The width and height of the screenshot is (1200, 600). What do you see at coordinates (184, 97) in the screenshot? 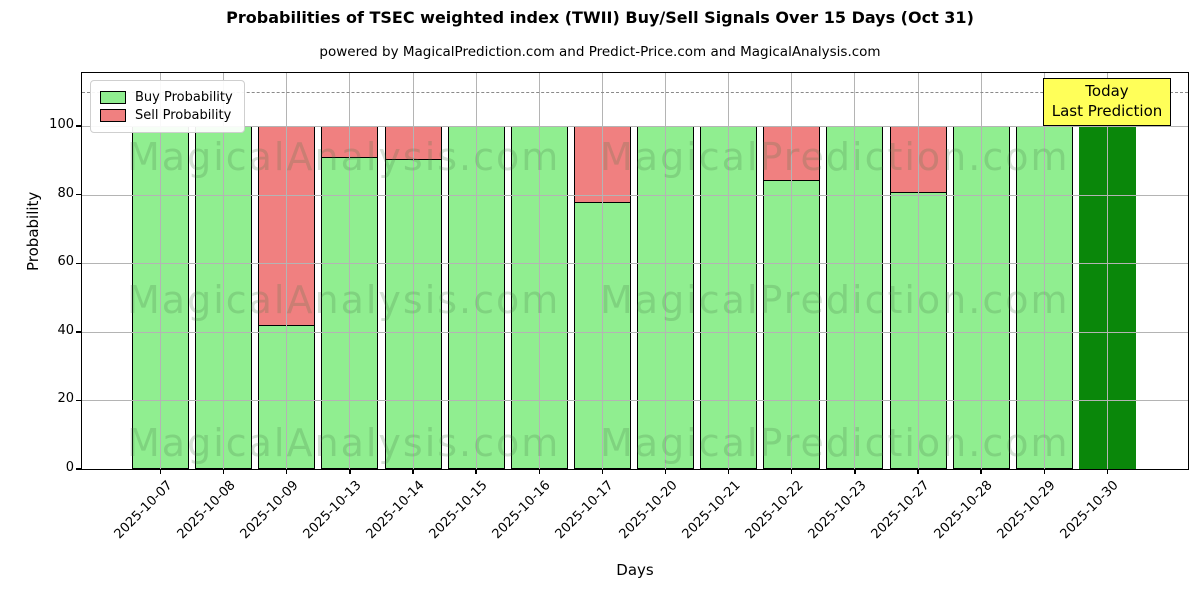
I see `legend-label-buy: Buy Probability` at bounding box center [184, 97].